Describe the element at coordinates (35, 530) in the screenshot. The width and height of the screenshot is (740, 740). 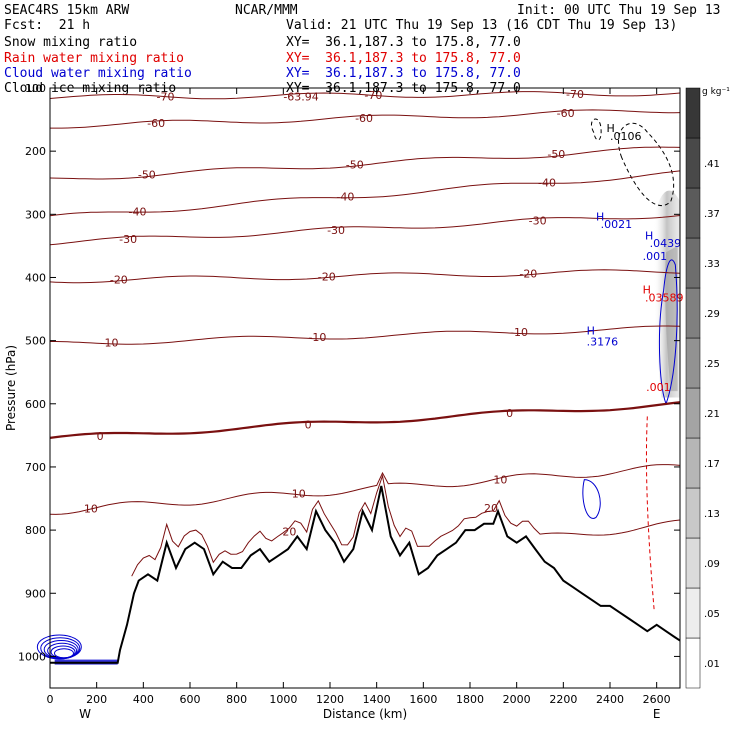
I see `y-tick-label: 800` at that location.